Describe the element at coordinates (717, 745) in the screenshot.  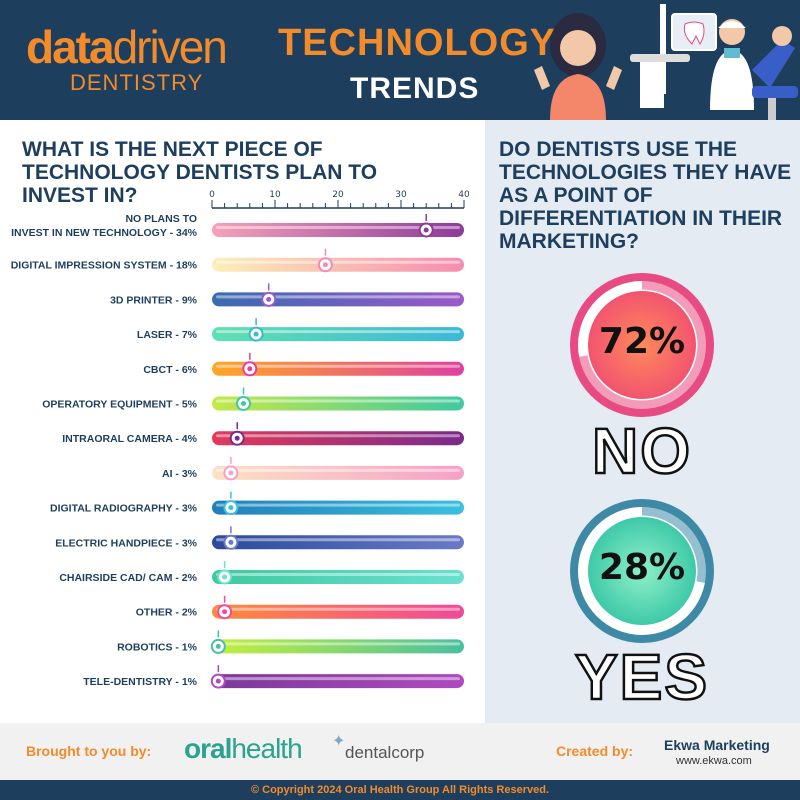
I see `ekwa-name: Ekwa Marketing` at that location.